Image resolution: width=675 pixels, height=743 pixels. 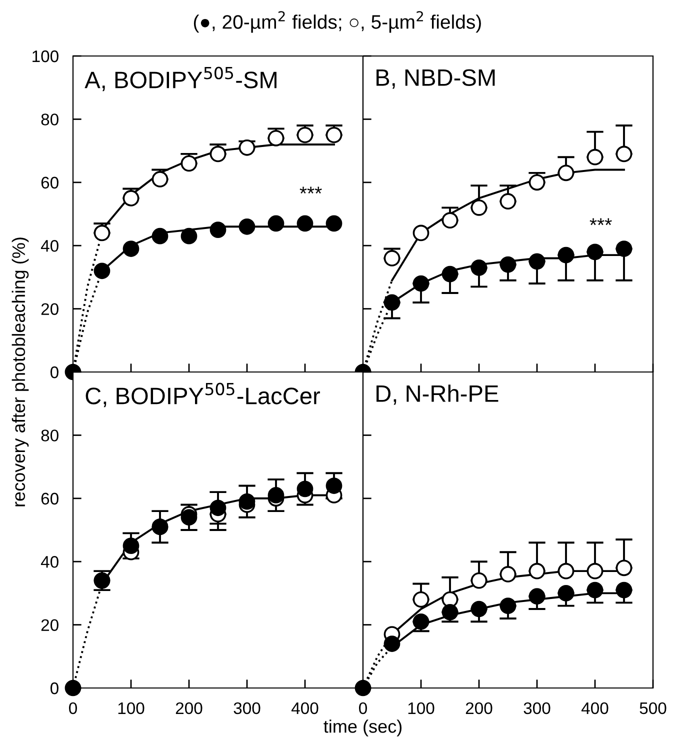 What do you see at coordinates (180, 79) in the screenshot?
I see `annotation: A, BODIPY$^{505}$-SM` at bounding box center [180, 79].